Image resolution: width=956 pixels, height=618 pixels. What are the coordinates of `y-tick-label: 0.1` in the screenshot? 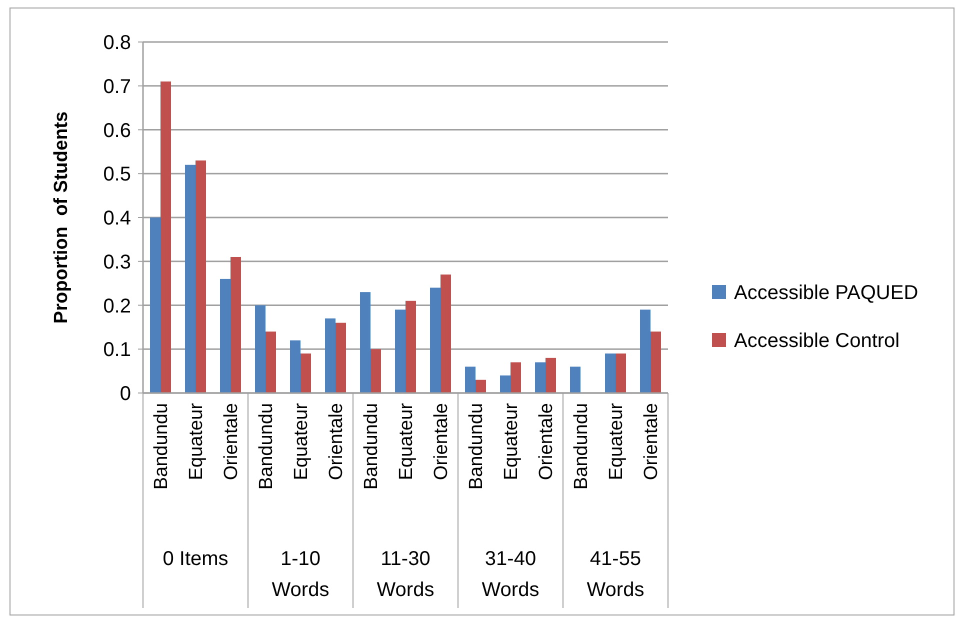 It's located at (117, 350).